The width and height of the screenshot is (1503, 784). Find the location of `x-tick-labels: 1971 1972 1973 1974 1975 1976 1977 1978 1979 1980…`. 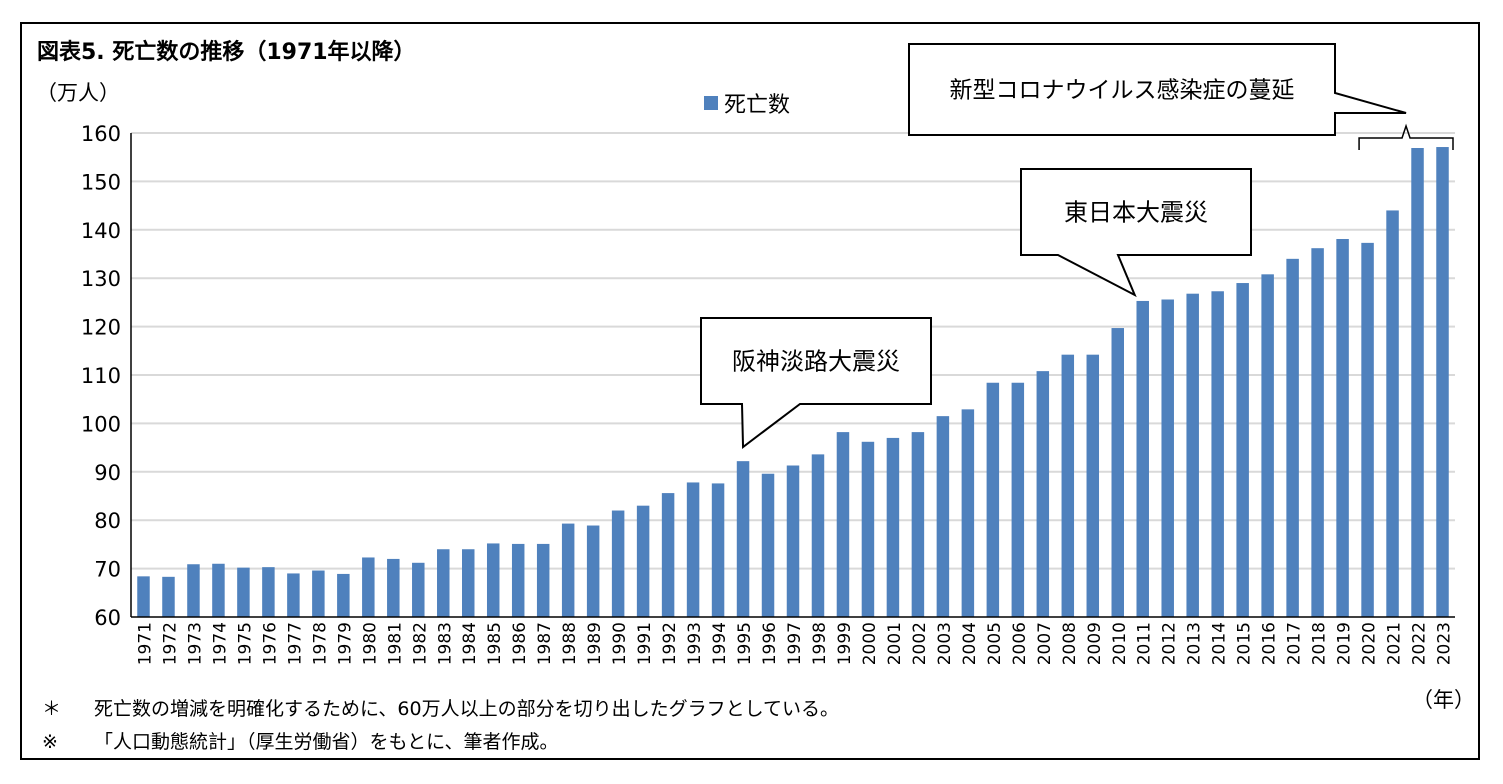

x-tick-labels: 1971 1972 1973 1974 1975 1976 1977 1978 1979 1980… is located at coordinates (794, 643).